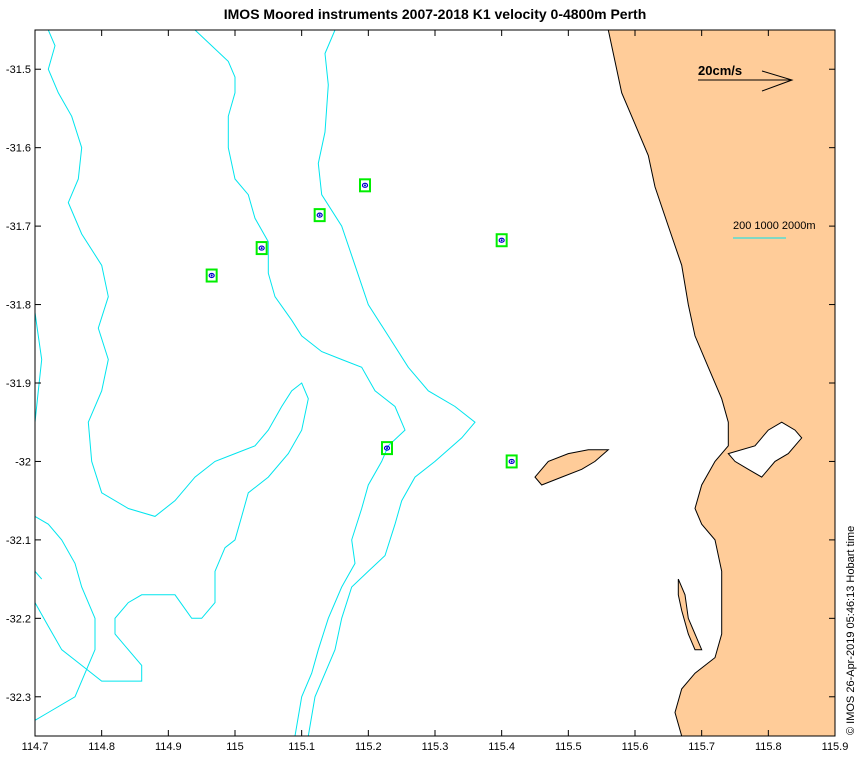 The width and height of the screenshot is (860, 760). I want to click on bathymetry-legend: 200 1000 2000m, so click(774, 229).